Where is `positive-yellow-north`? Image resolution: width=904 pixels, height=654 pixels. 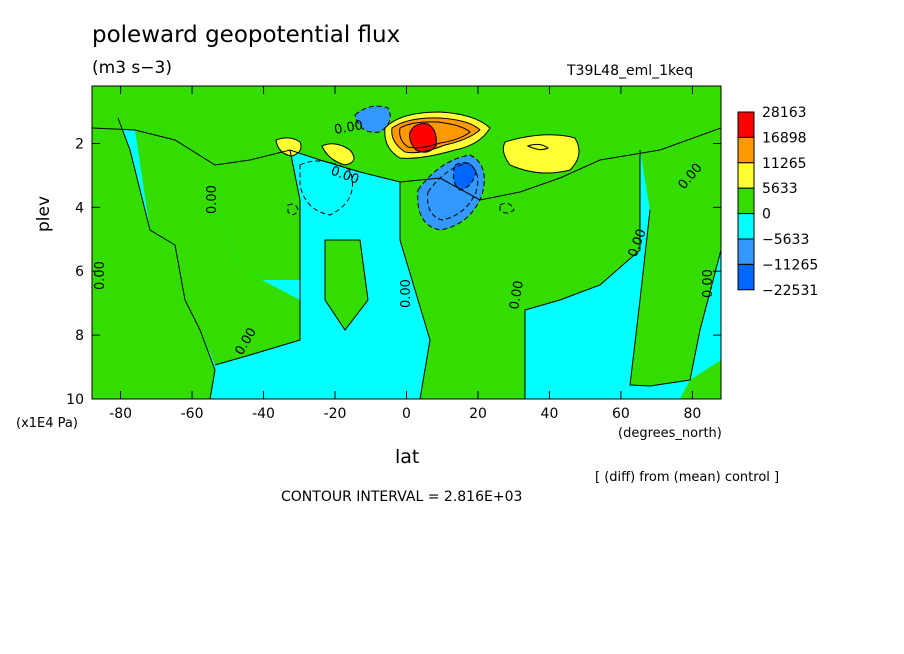
positive-yellow-north is located at coordinates (541, 154).